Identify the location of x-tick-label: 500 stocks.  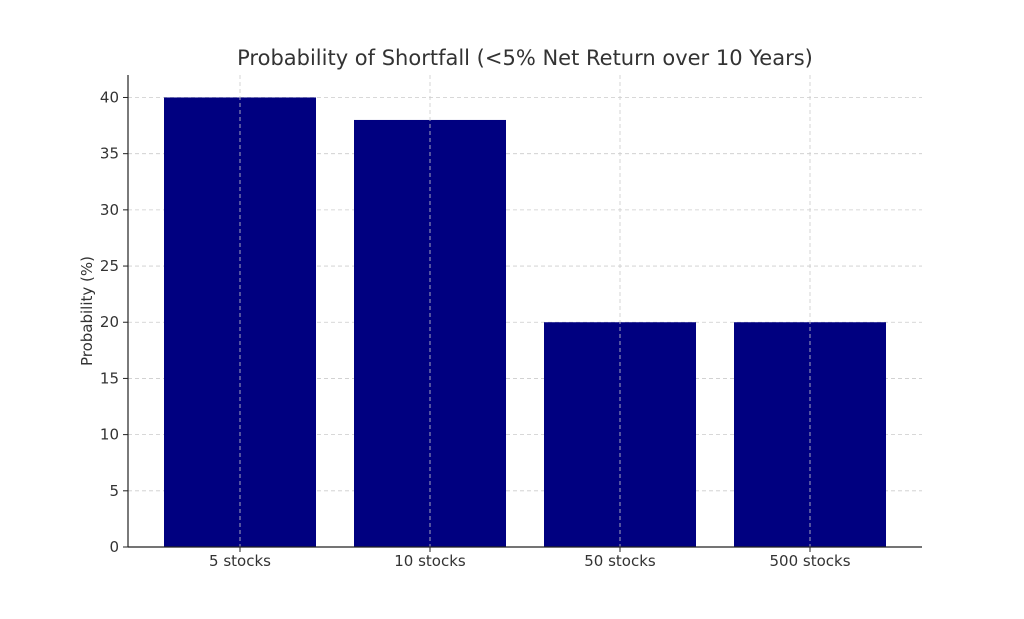
(809, 561).